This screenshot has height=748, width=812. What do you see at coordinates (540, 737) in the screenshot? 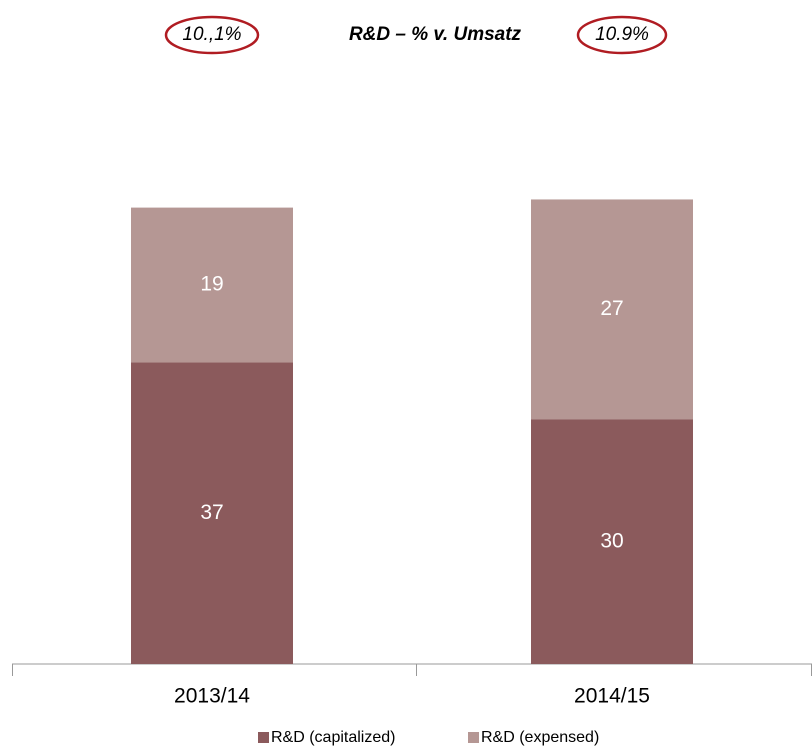
I see `legend-label: R&D (expensed)` at bounding box center [540, 737].